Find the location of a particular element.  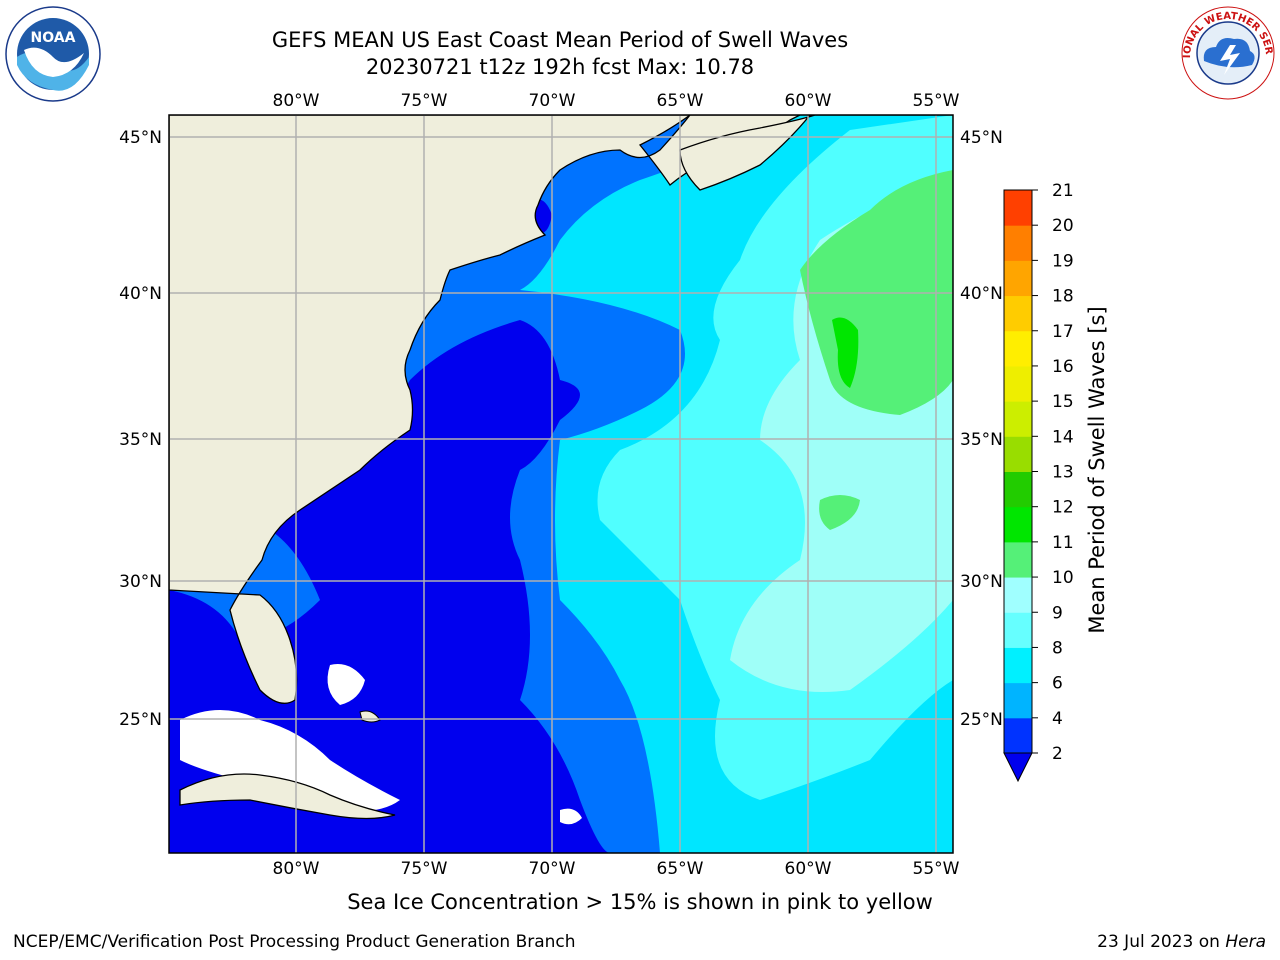

colorbar-tick-label: 17 is located at coordinates (1063, 332).